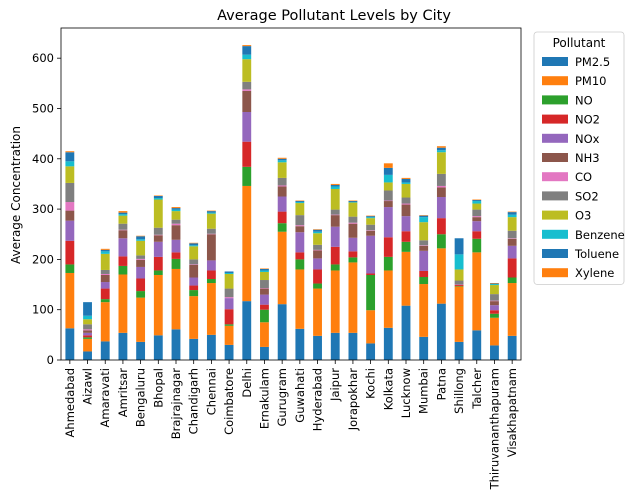 Image resolution: width=640 pixels, height=499 pixels. I want to click on bar-segment-pm25-coimbatore, so click(229, 352).